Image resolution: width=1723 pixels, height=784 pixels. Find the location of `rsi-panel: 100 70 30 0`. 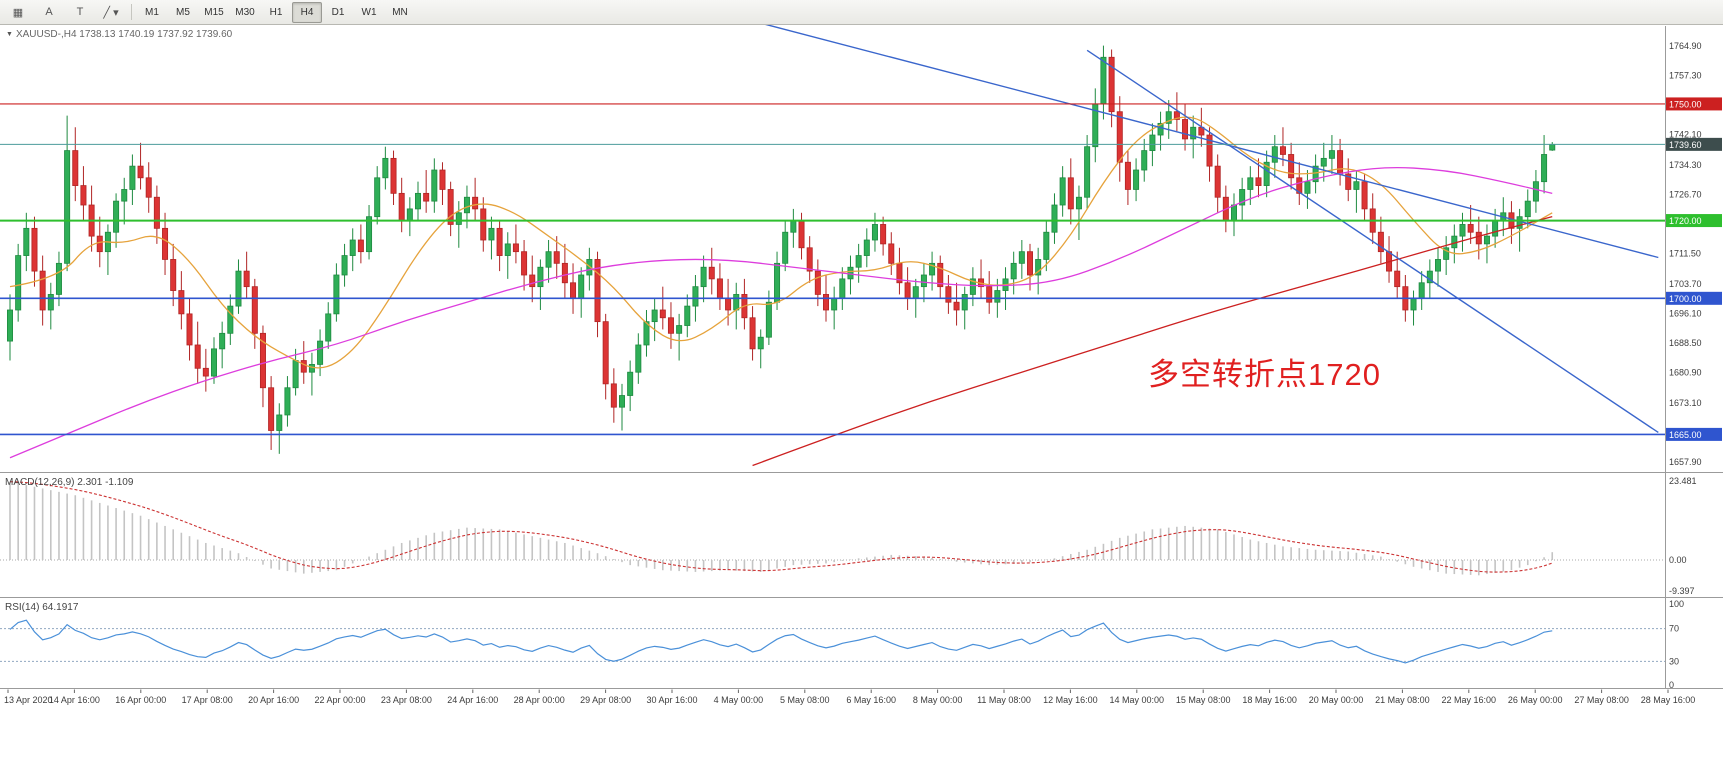

rsi-panel: 100 70 30 0 is located at coordinates (842, 644).